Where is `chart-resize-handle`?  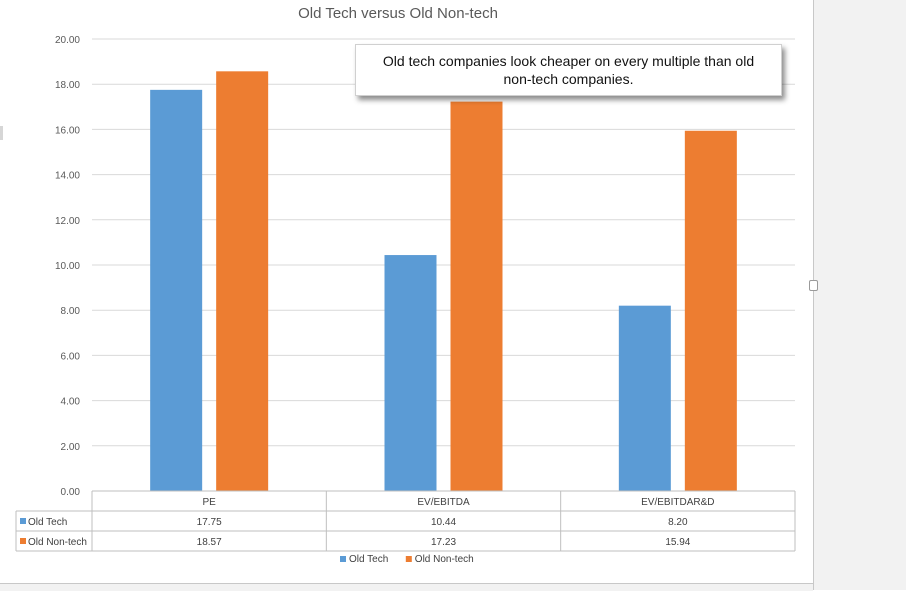 chart-resize-handle is located at coordinates (813, 285).